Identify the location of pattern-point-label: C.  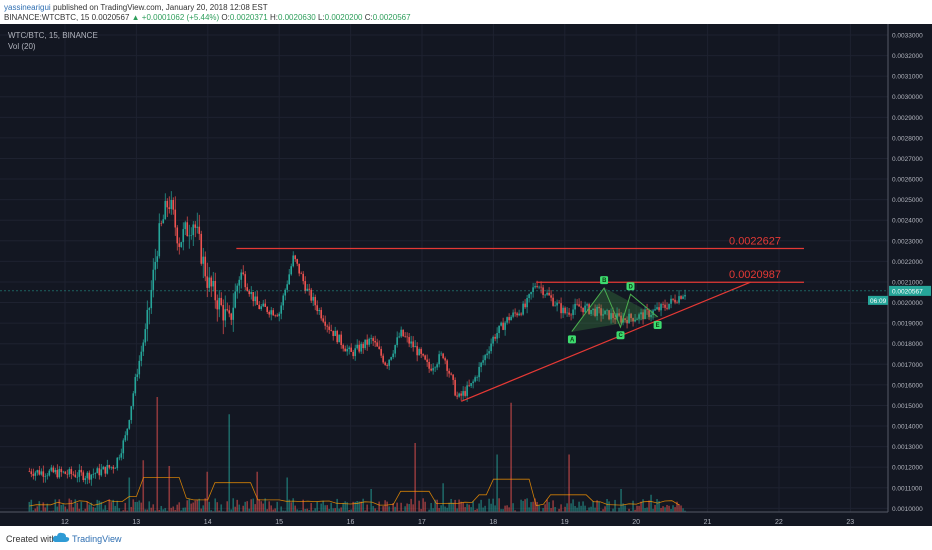
(620, 336).